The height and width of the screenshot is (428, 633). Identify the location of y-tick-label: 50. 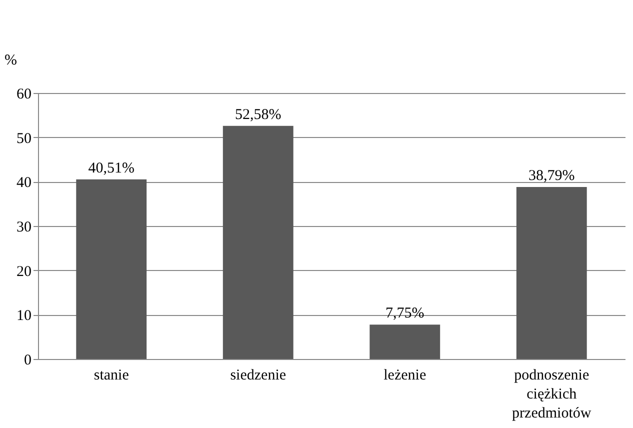
(24, 138).